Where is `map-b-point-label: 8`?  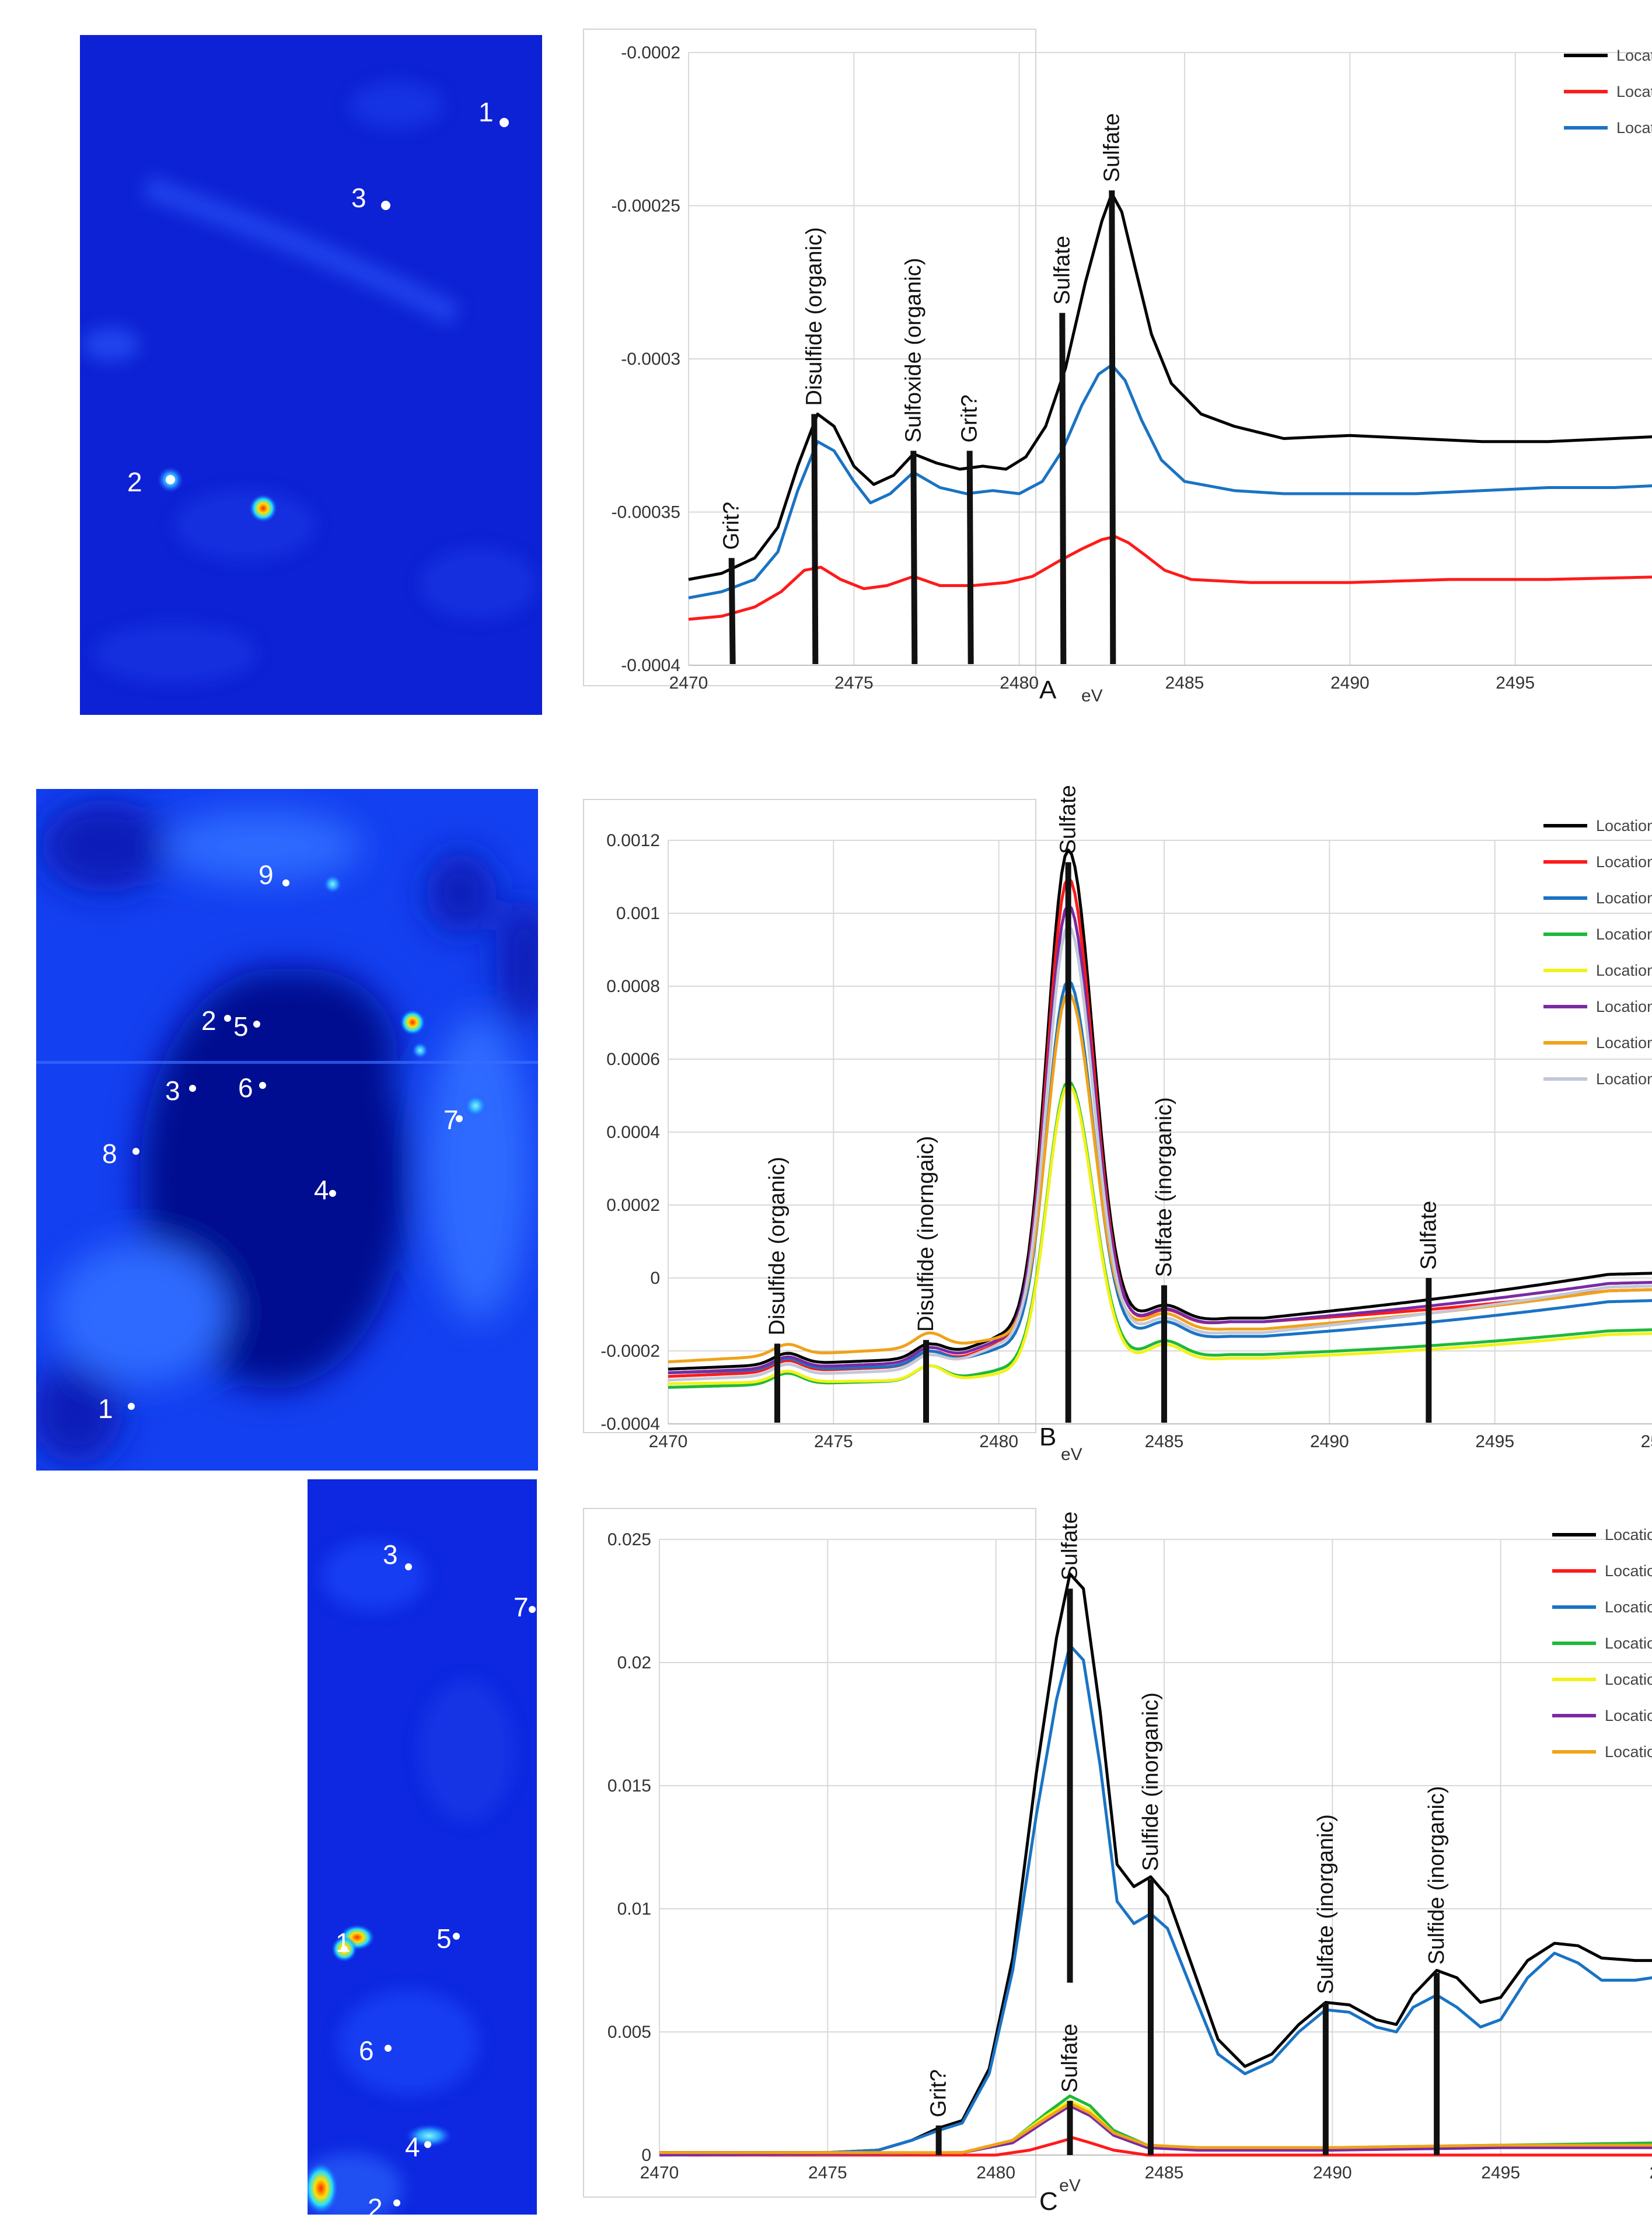 map-b-point-label: 8 is located at coordinates (110, 1154).